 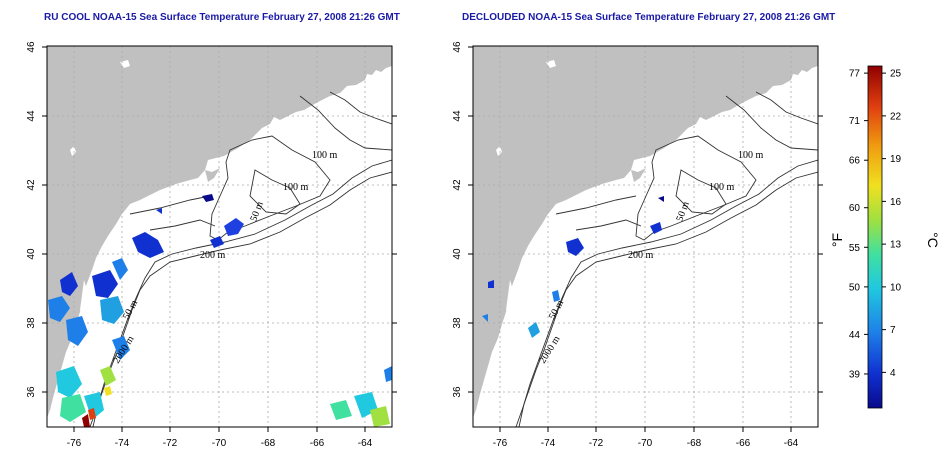 What do you see at coordinates (896, 202) in the screenshot?
I see `colorbar-celsius-tick-label: 16` at bounding box center [896, 202].